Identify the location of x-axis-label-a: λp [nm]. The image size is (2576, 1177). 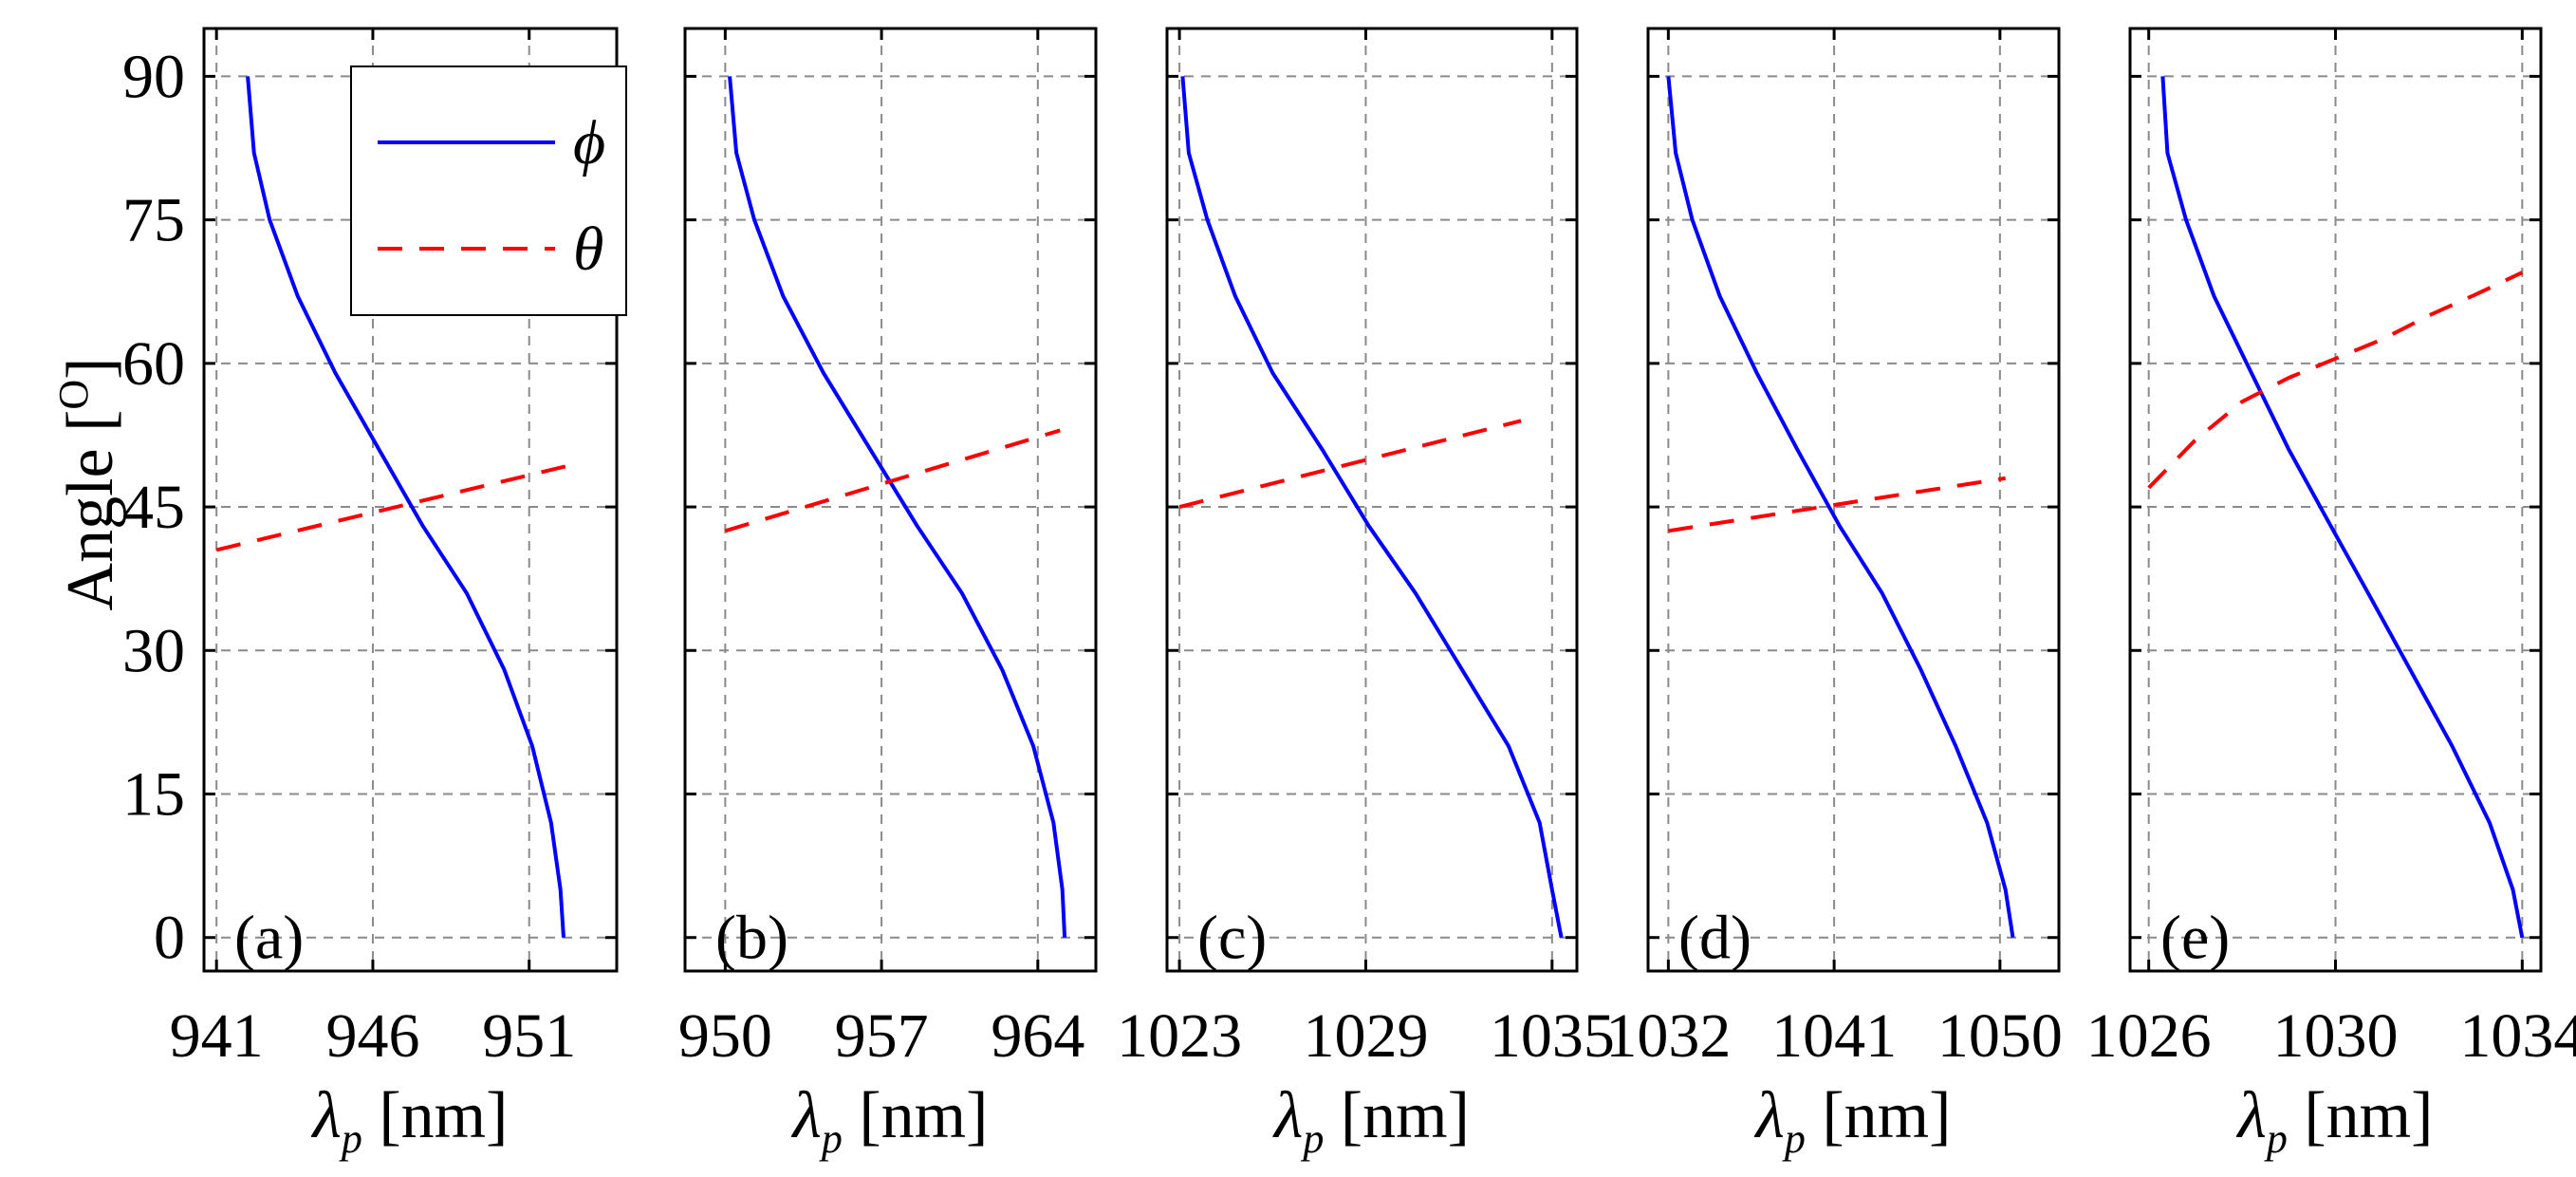
(410, 1120).